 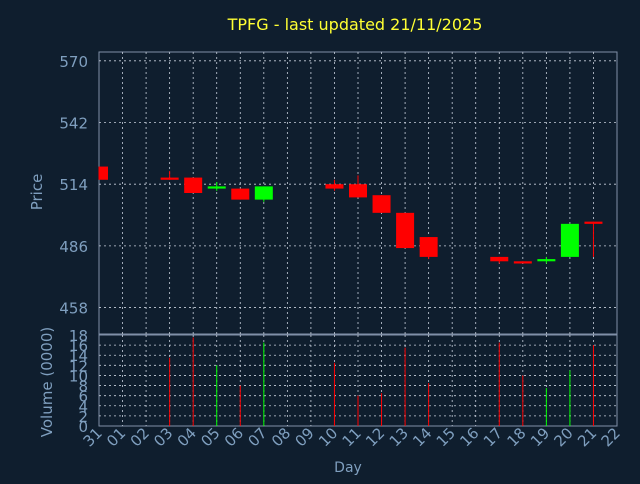 I want to click on volume-tick-label: 4, so click(x=83, y=407).